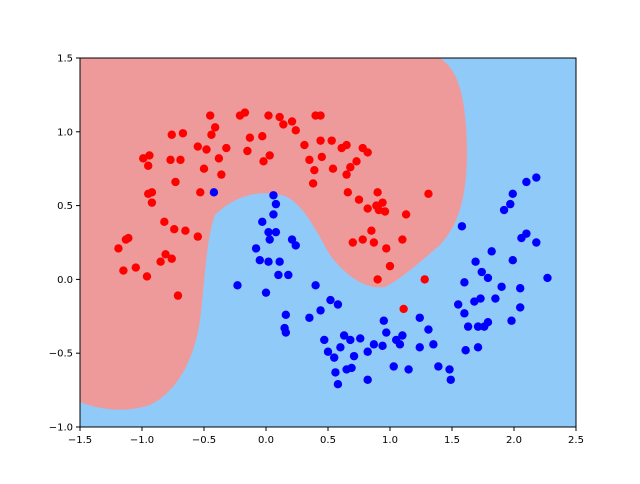  Describe the element at coordinates (266, 440) in the screenshot. I see `x-tick-label: 0.0` at that location.